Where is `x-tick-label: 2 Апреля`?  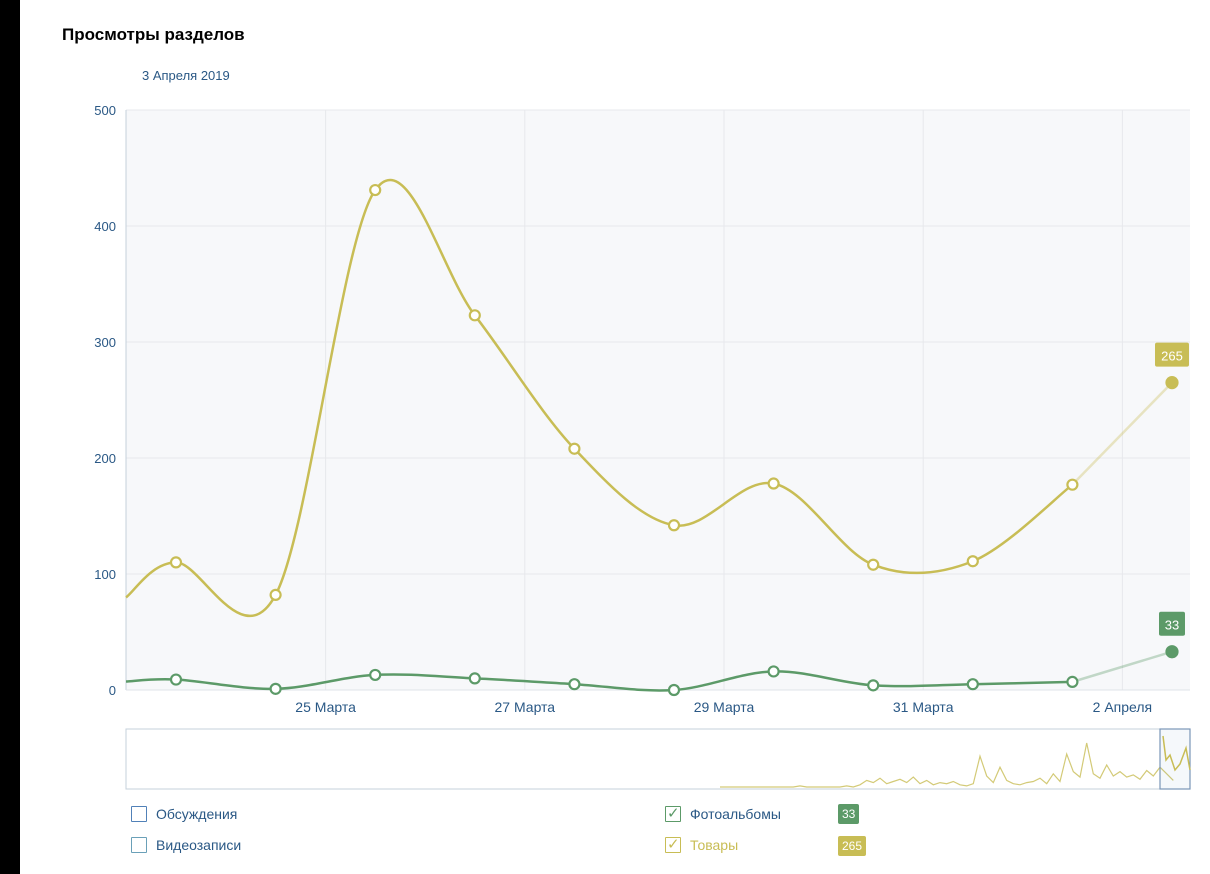
x-tick-label: 2 Апреля is located at coordinates (1122, 707).